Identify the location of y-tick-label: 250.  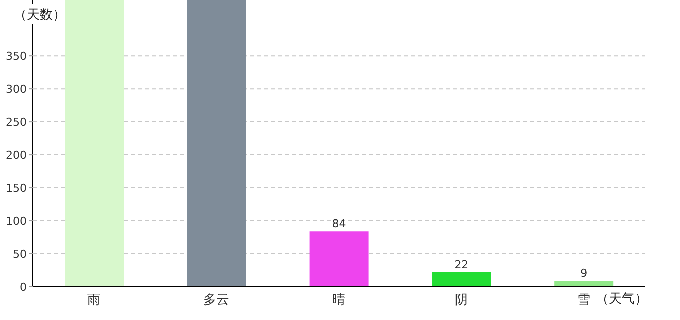
(16, 122).